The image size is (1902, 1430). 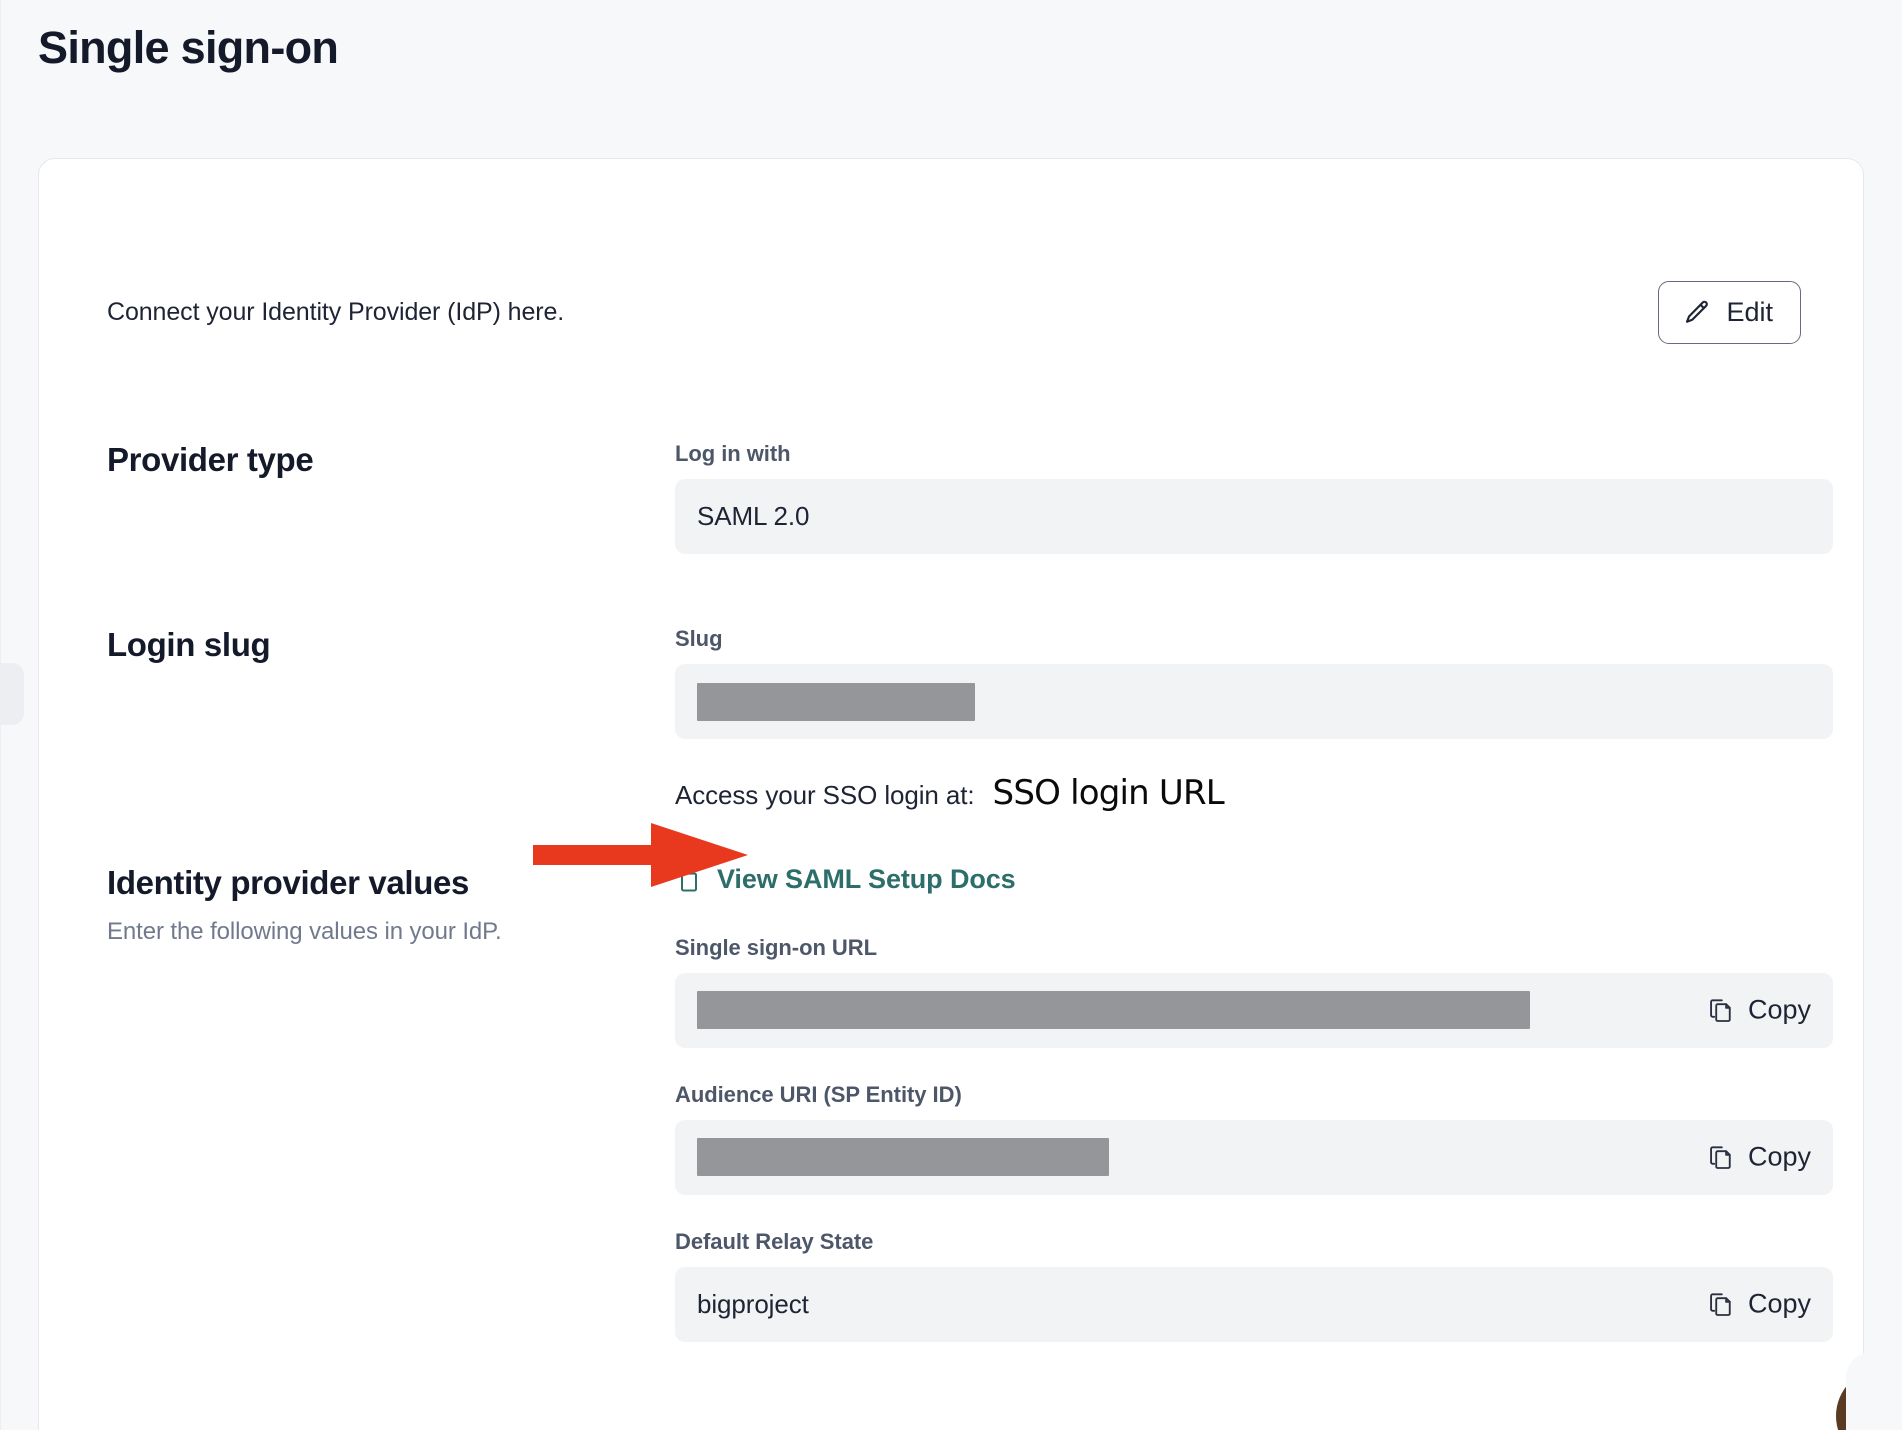 What do you see at coordinates (1254, 1157) in the screenshot?
I see `field-audience-uri: Copy` at bounding box center [1254, 1157].